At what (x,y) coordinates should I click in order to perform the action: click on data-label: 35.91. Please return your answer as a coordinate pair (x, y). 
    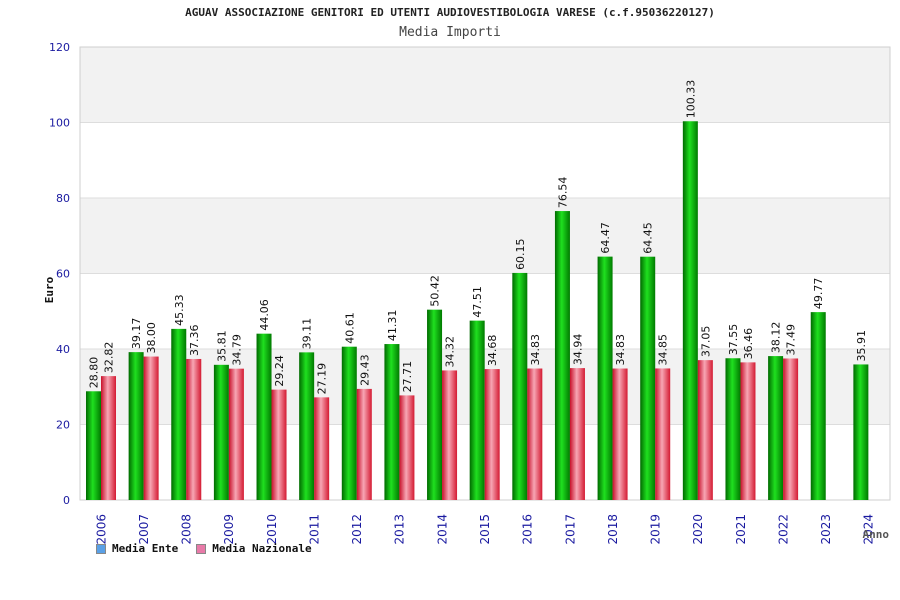
    Looking at the image, I should click on (861, 346).